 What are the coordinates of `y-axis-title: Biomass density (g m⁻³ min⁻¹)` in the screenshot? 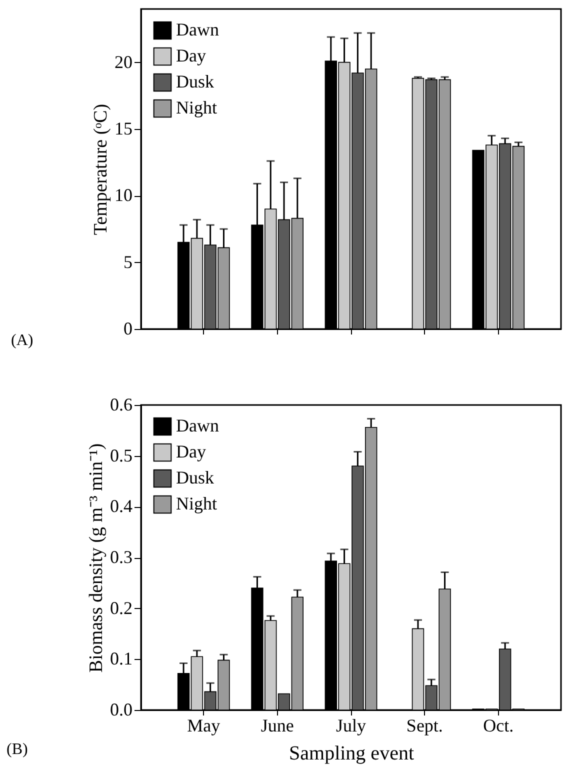 It's located at (96, 558).